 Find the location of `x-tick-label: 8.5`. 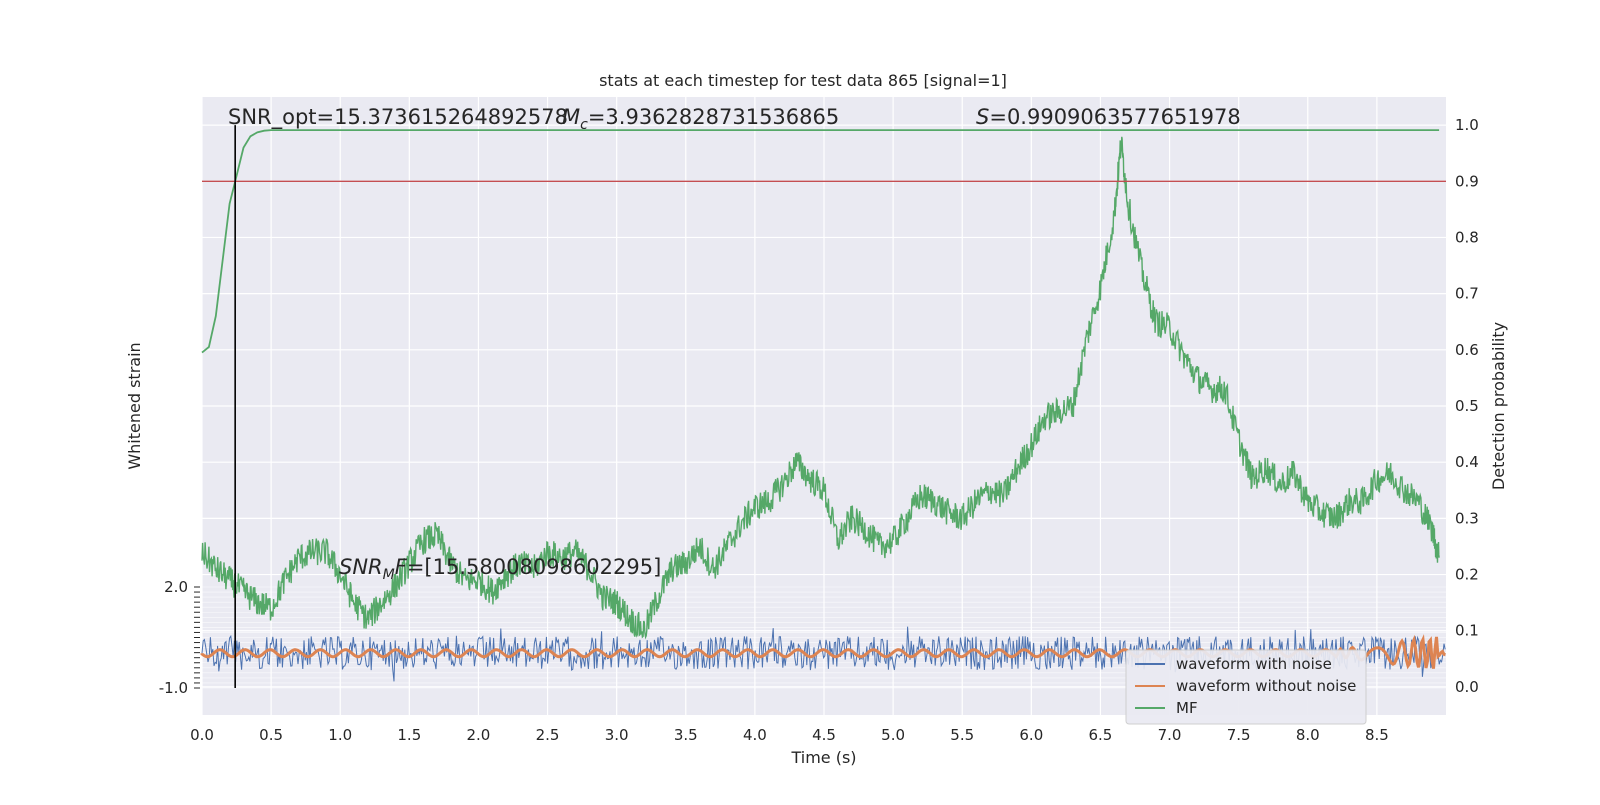

x-tick-label: 8.5 is located at coordinates (1377, 735).